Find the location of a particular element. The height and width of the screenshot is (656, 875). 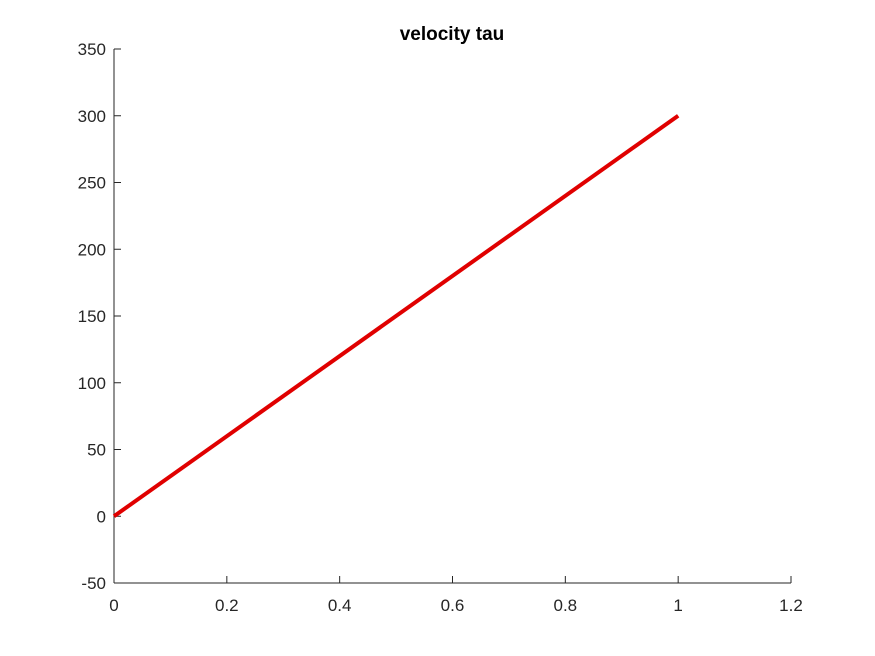

y-tick-label: 200 is located at coordinates (92, 249).